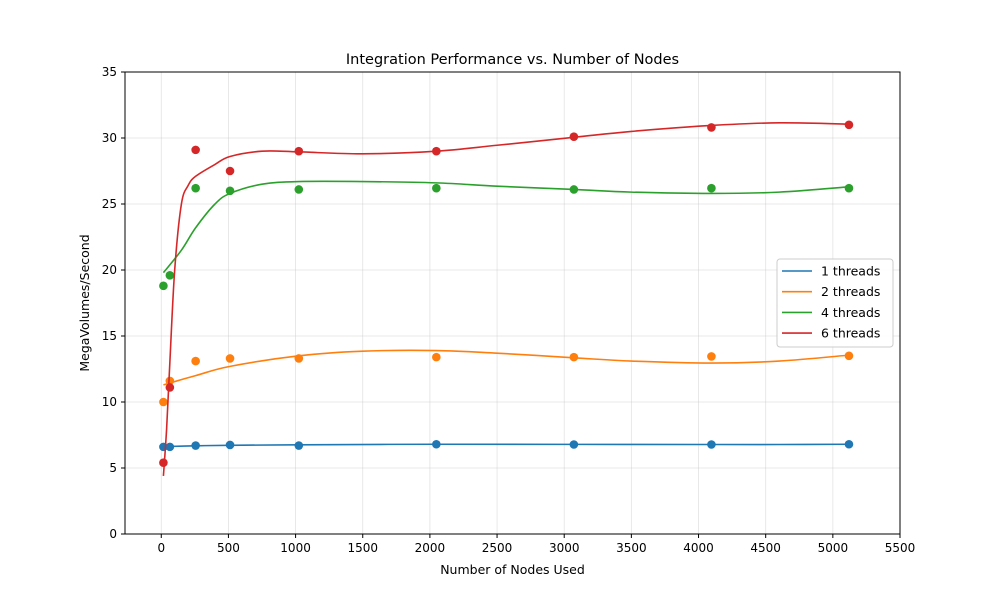 Image resolution: width=1000 pixels, height=600 pixels. I want to click on series-line-2-threads, so click(506, 367).